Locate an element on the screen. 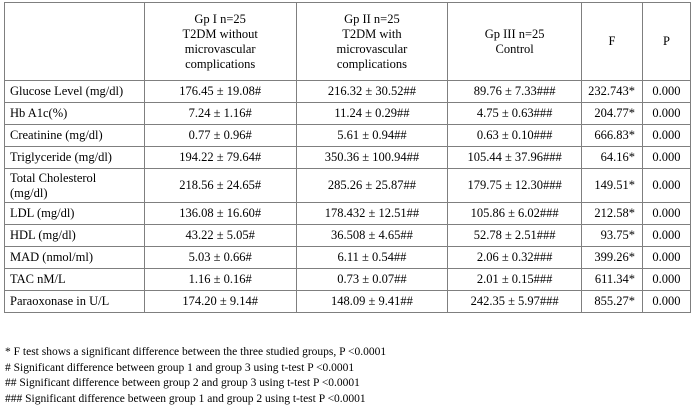  cell-gp1: 5.03 ± 0.66# is located at coordinates (220, 257).